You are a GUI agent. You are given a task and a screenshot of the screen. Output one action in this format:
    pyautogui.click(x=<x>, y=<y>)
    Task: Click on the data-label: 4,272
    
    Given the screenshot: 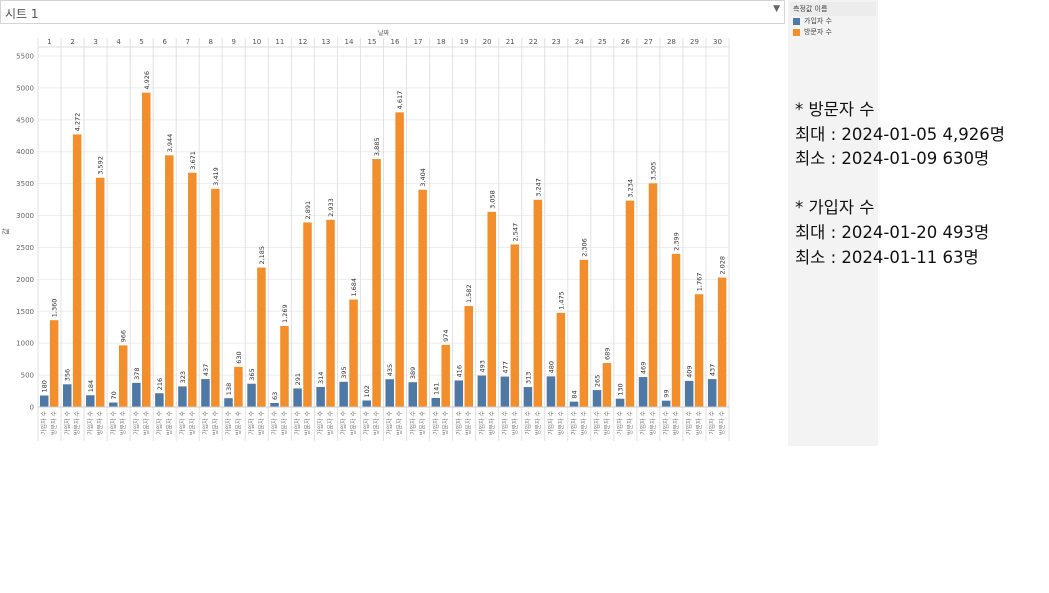 What is the action you would take?
    pyautogui.click(x=78, y=122)
    